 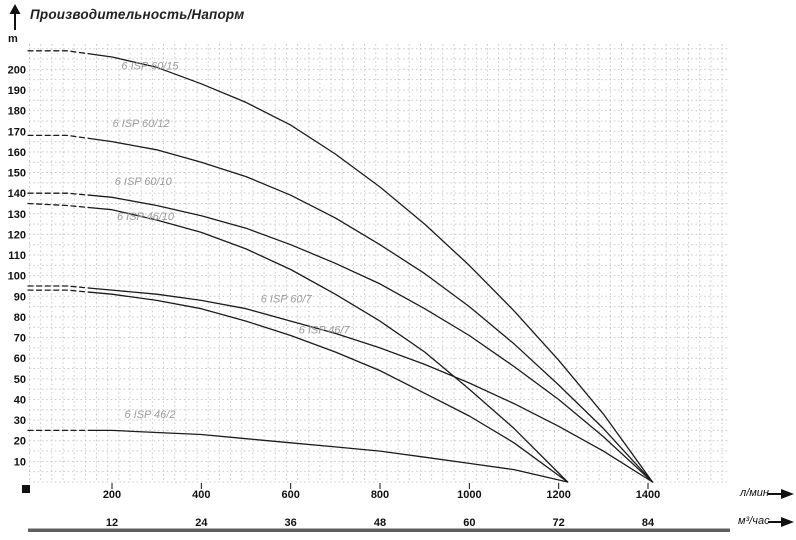 What do you see at coordinates (146, 217) in the screenshot?
I see `curve-label-6-isp-46-10: 6 ISP 46/10` at bounding box center [146, 217].